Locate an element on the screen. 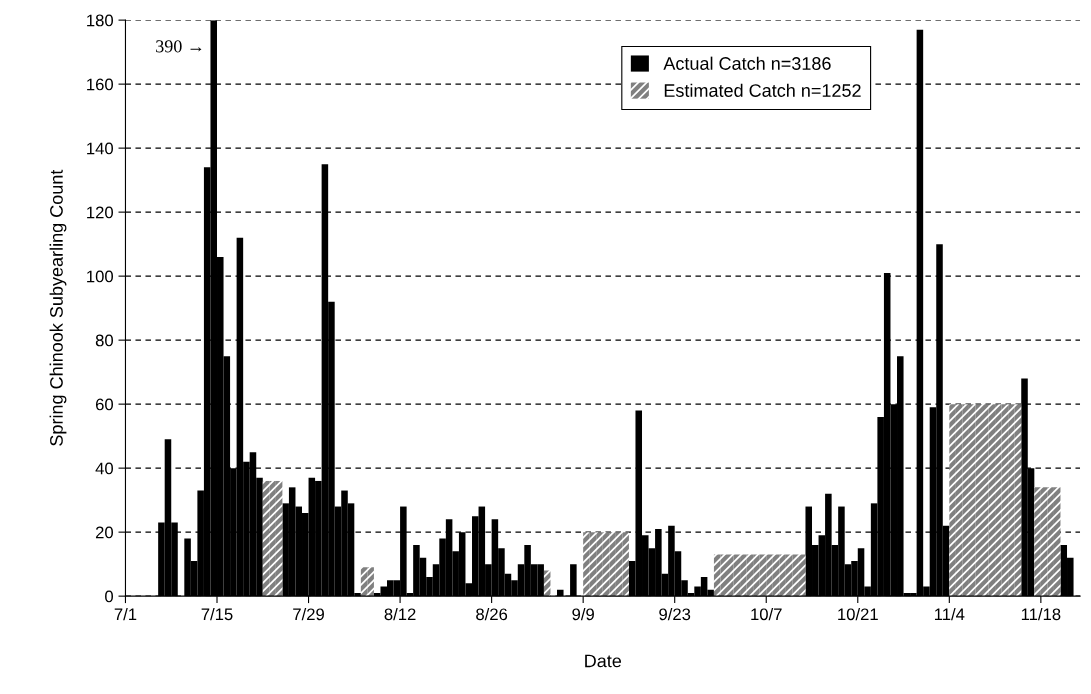 The image size is (1091, 694). x-tick-label: 9/9 is located at coordinates (583, 614).